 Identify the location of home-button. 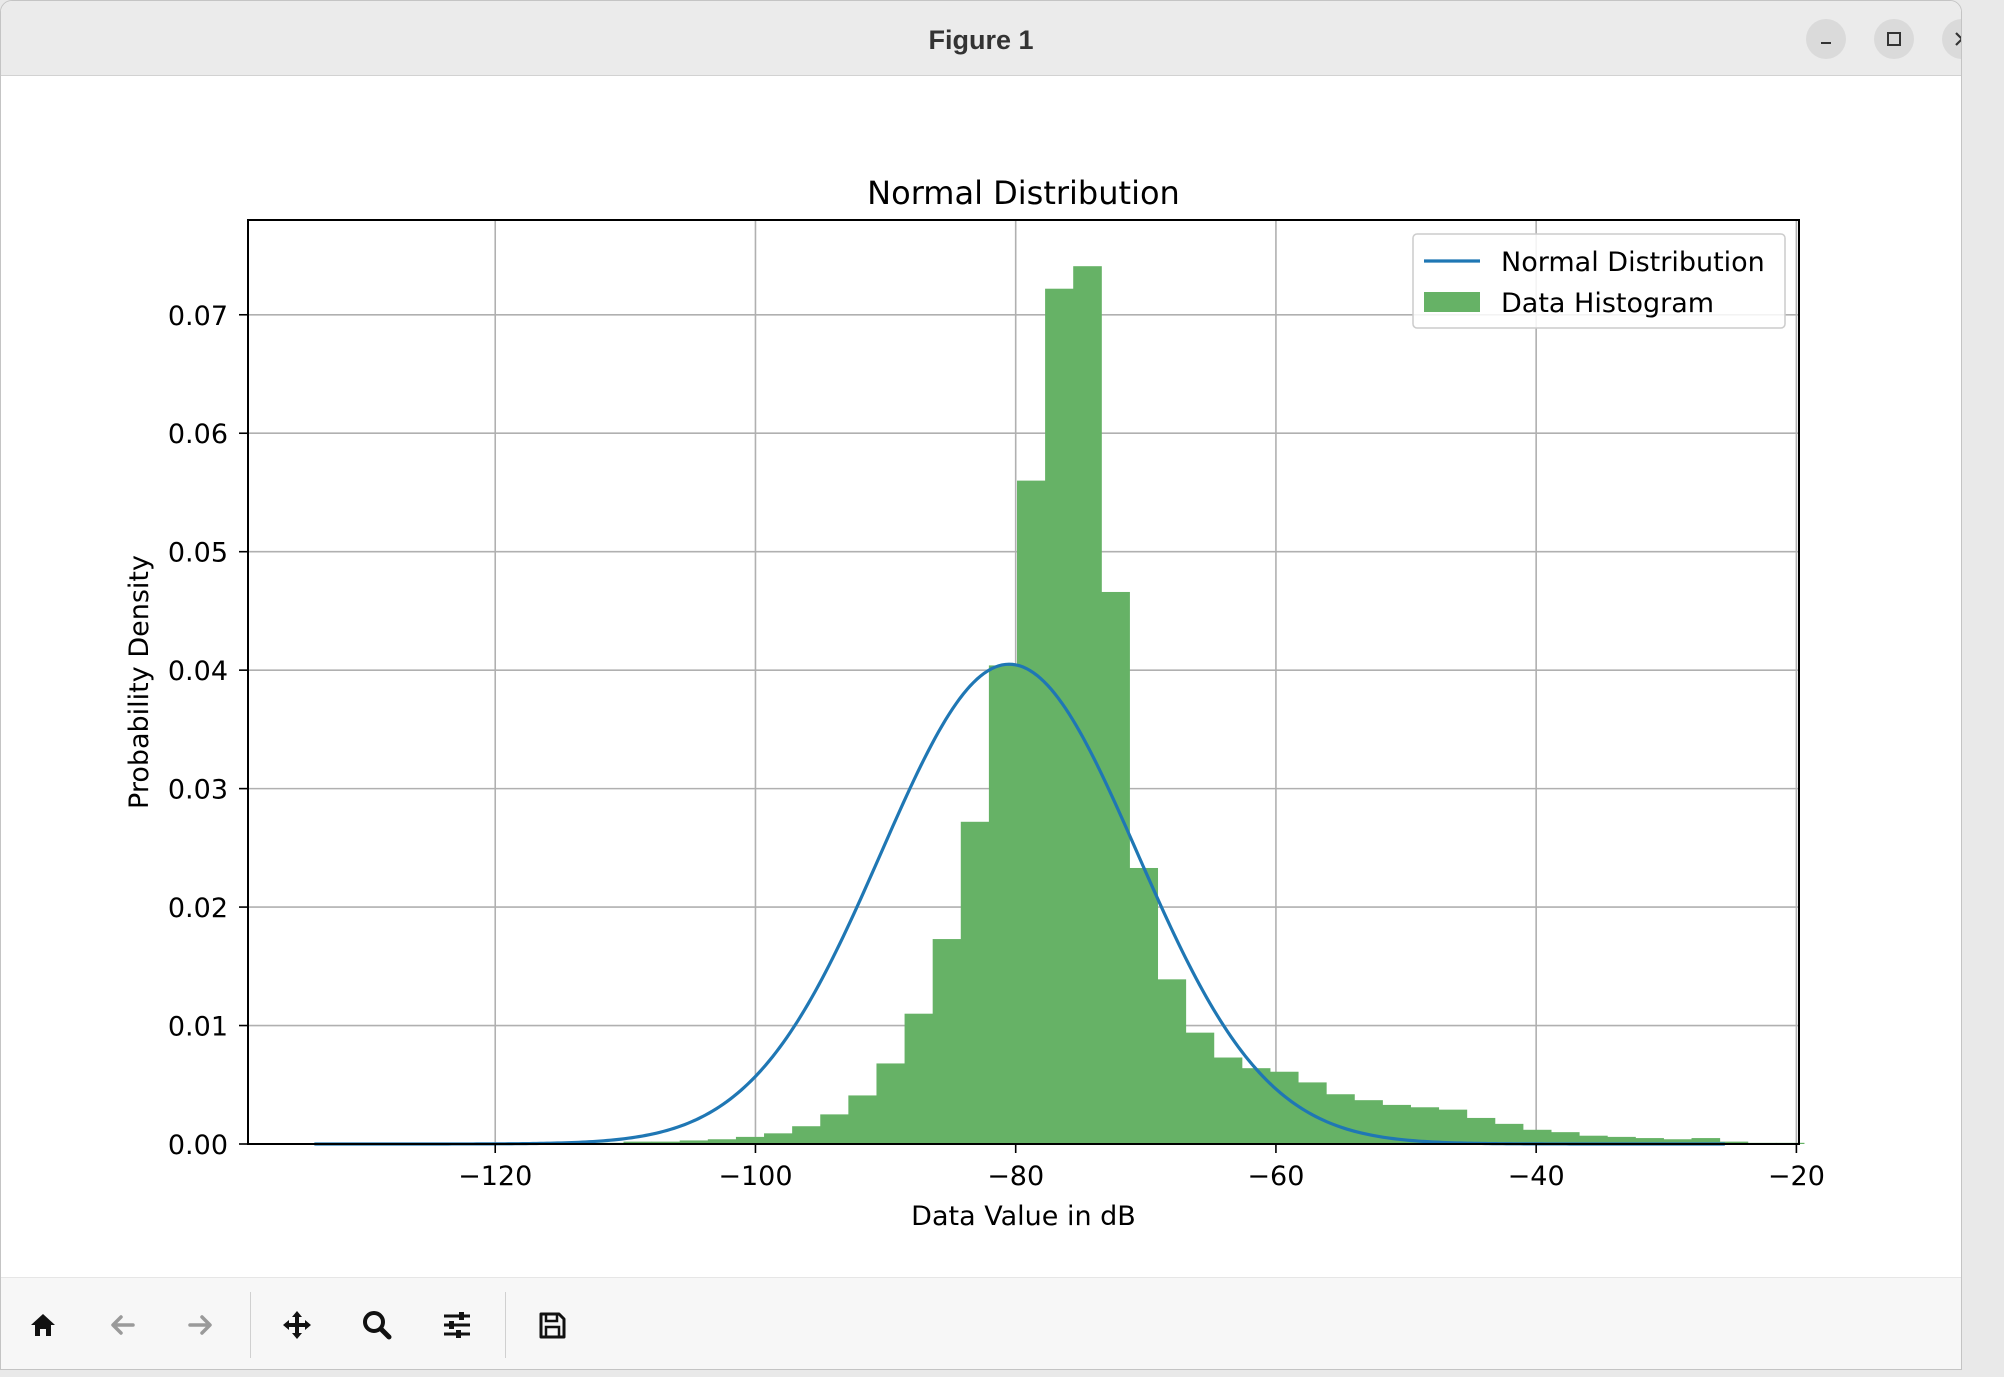
(43, 1325).